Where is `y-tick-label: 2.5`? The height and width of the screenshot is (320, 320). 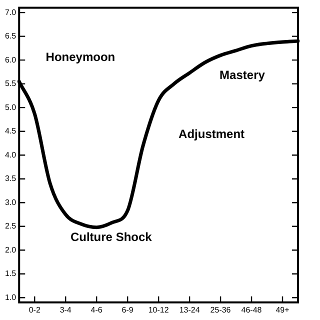
y-tick-label: 2.5 is located at coordinates (10, 226).